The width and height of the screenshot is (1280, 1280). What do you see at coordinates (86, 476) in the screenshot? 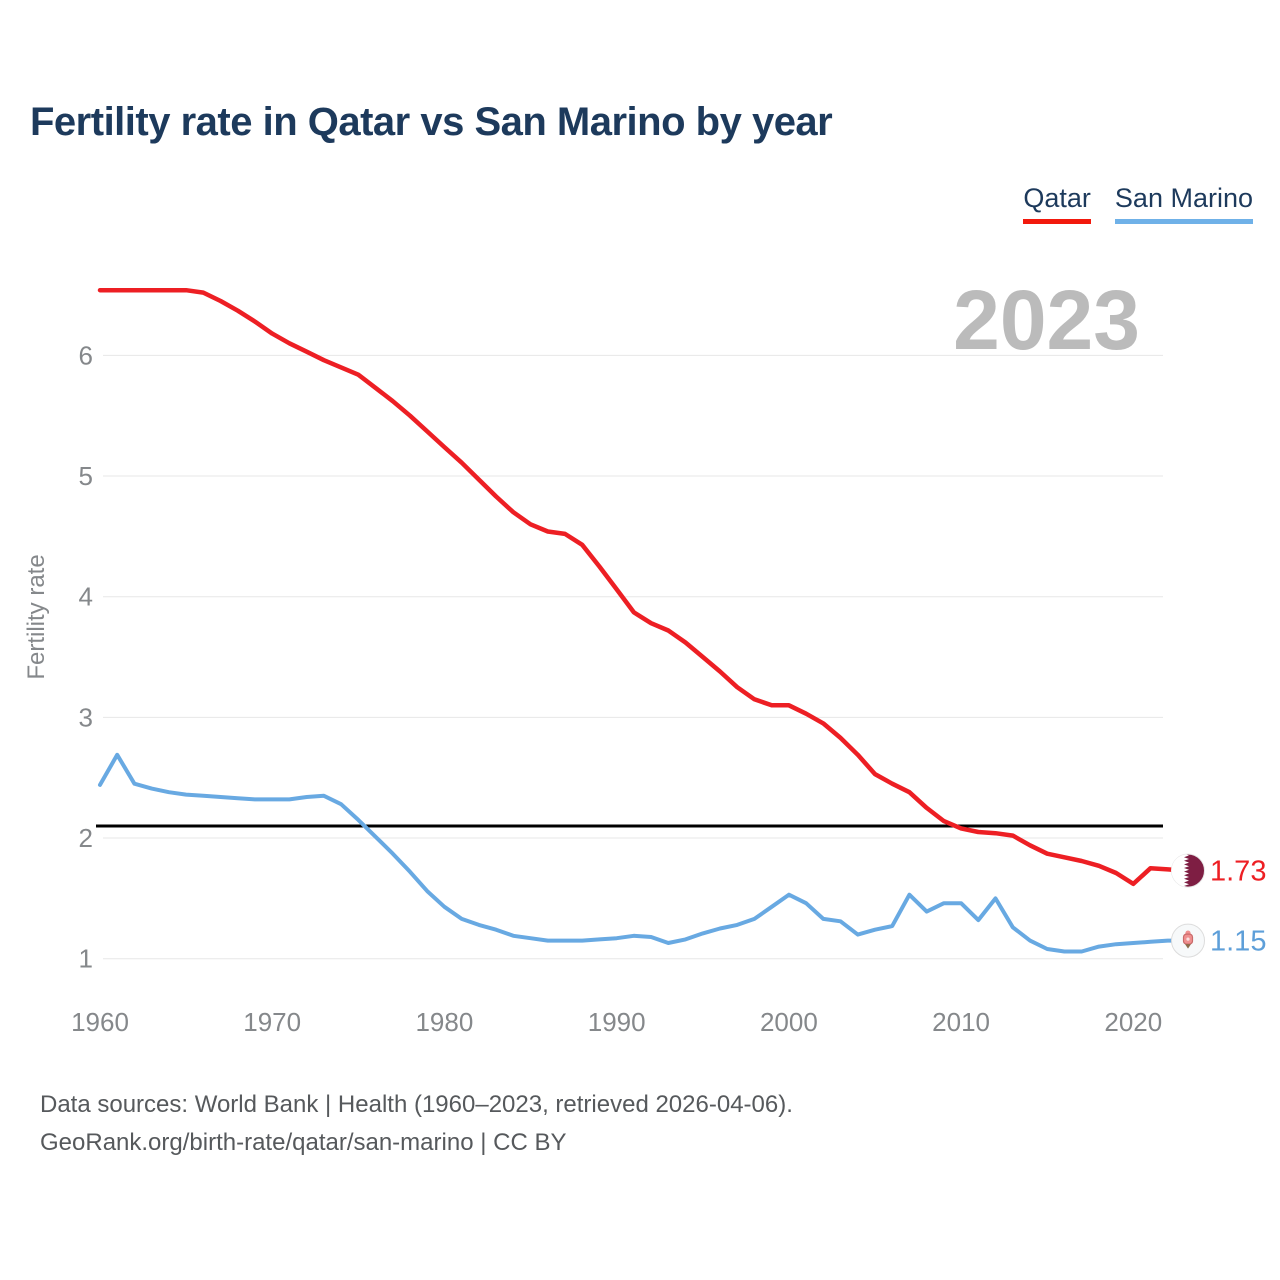
I see `y-tick-label: 5` at bounding box center [86, 476].